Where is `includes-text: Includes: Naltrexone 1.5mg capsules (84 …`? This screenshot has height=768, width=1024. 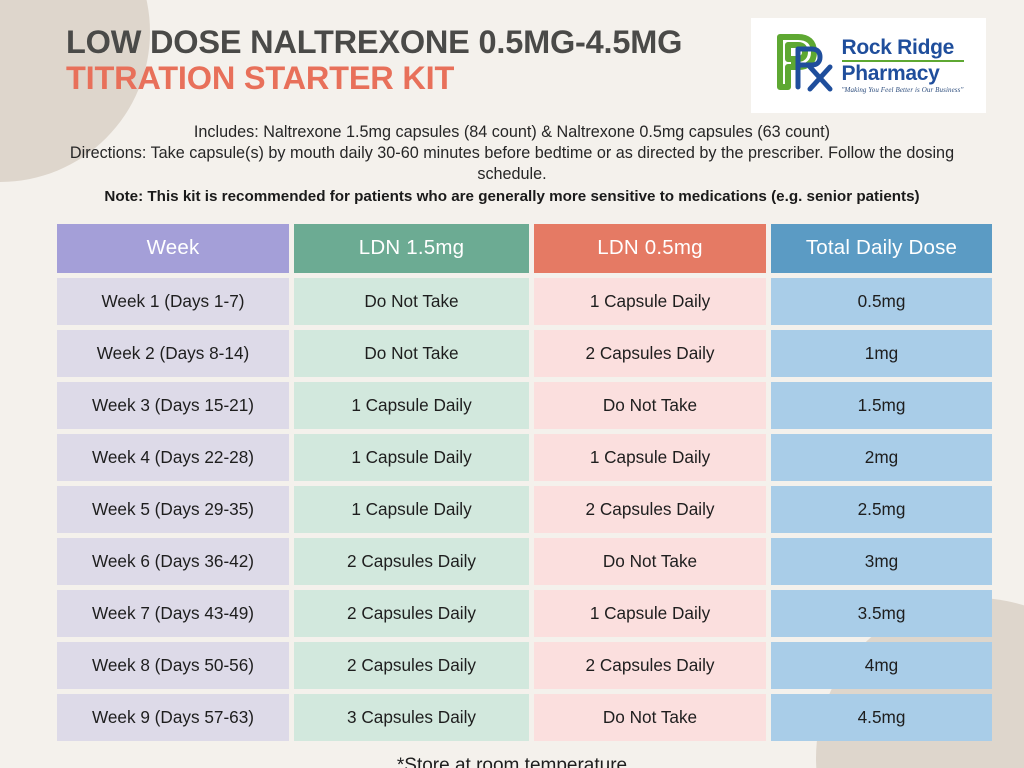
includes-text: Includes: Naltrexone 1.5mg capsules (84 … is located at coordinates (512, 132).